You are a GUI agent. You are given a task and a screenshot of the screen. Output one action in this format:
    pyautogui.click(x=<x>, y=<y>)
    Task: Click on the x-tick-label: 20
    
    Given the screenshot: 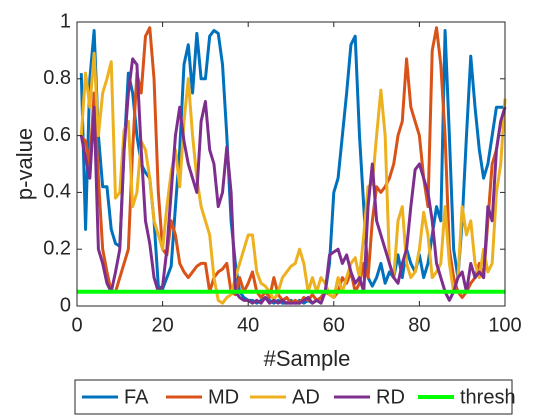 What is the action you would take?
    pyautogui.click(x=162, y=325)
    